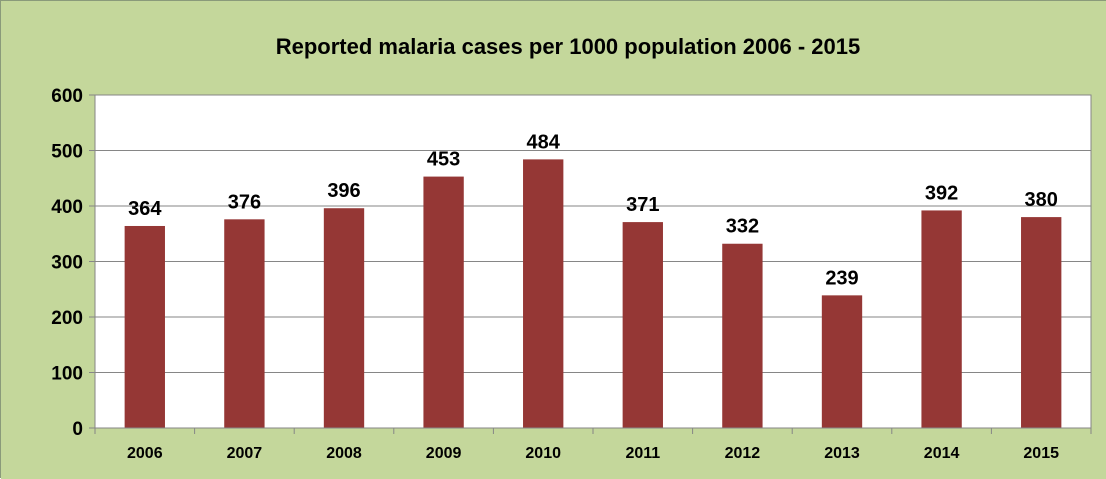 The image size is (1106, 479). I want to click on bar-2012, so click(742, 335).